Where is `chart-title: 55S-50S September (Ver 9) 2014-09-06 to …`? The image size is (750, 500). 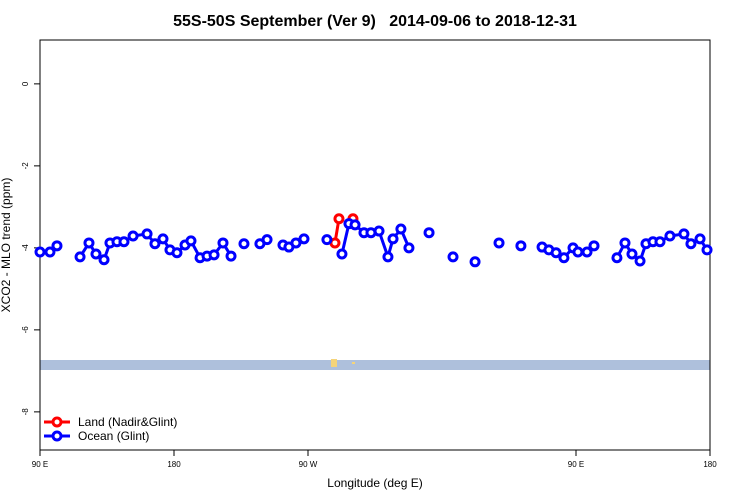 chart-title: 55S-50S September (Ver 9) 2014-09-06 to … is located at coordinates (375, 21).